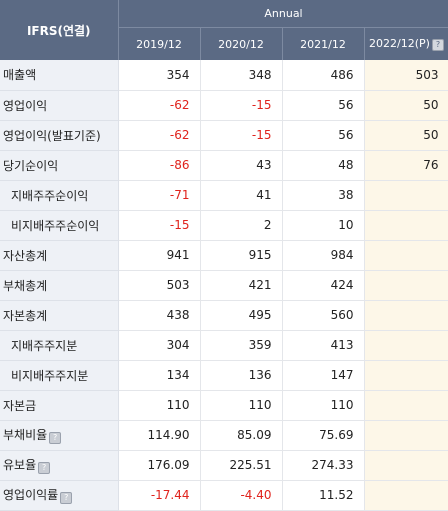 This screenshot has height=511, width=448. Describe the element at coordinates (159, 44) in the screenshot. I see `period-label: 2019/12` at that location.